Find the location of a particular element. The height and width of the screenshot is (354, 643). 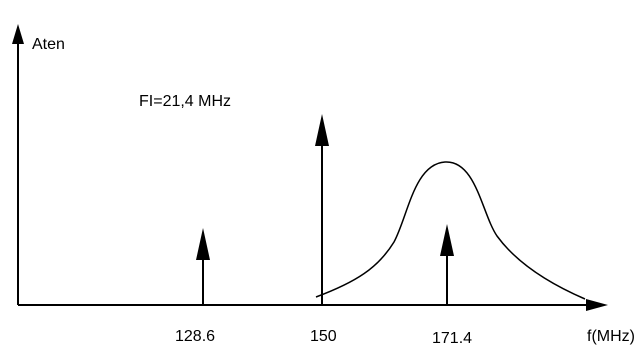

oscillator-arrowhead is located at coordinates (322, 130).